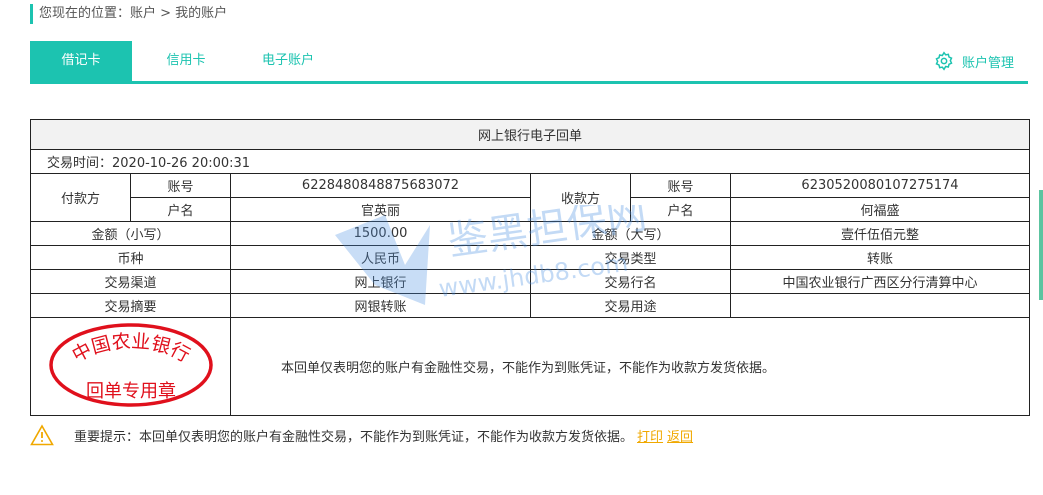 The image size is (1043, 495). I want to click on stamp-top-text: 中国农业银行, so click(130, 348).